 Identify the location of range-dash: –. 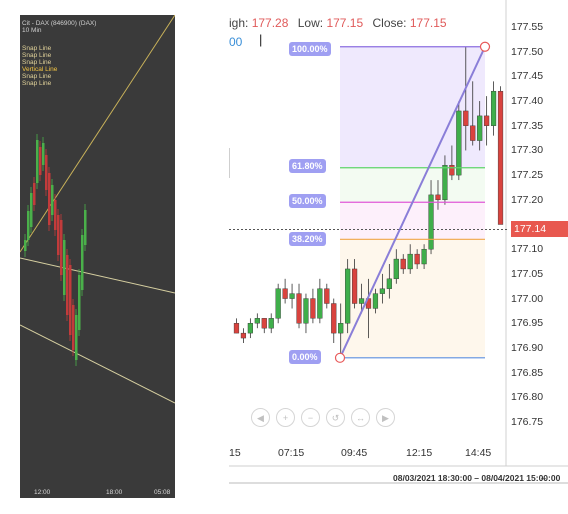
(544, 478).